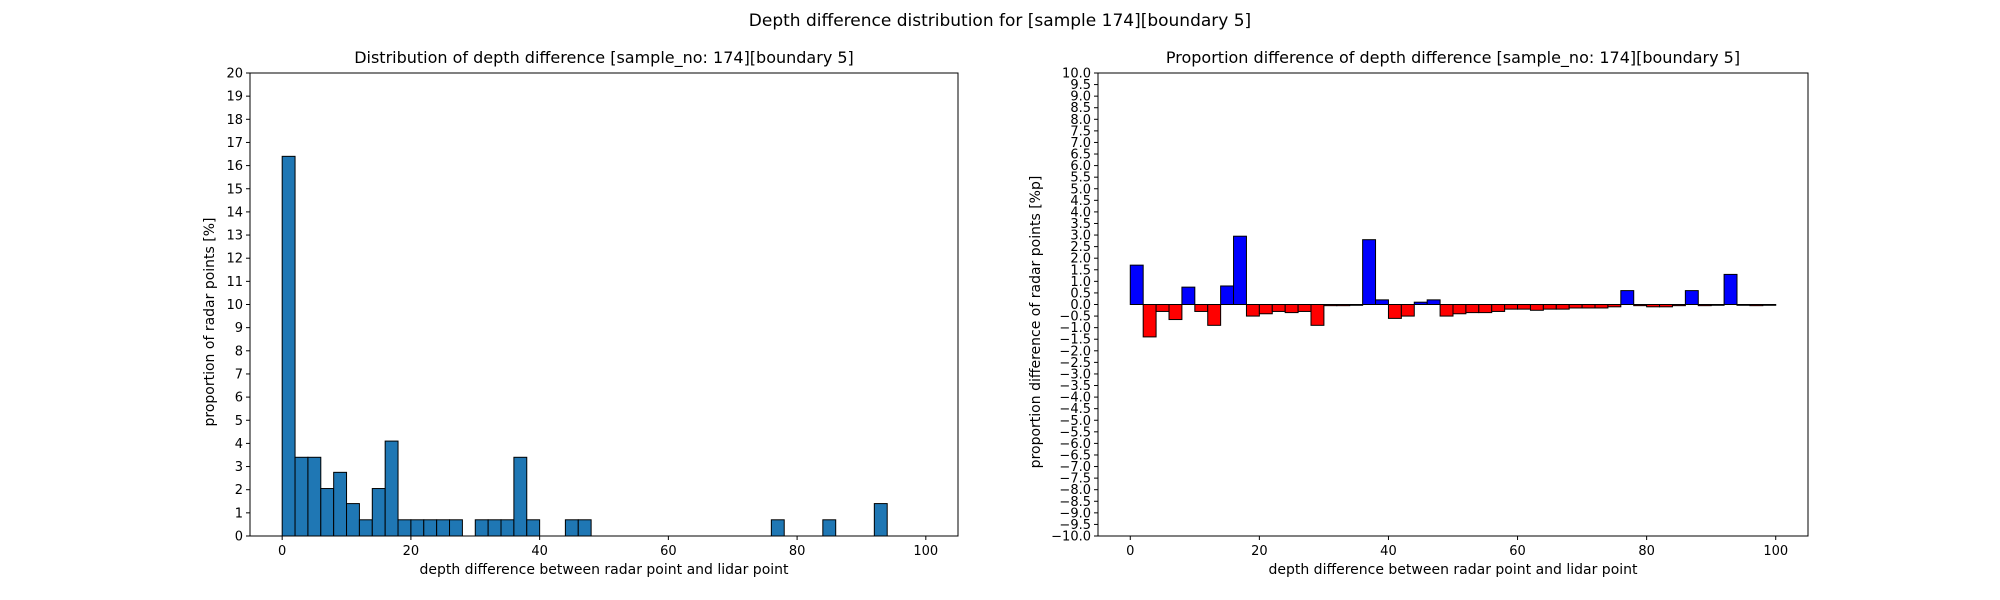 The height and width of the screenshot is (600, 2000). What do you see at coordinates (239, 537) in the screenshot?
I see `left-y-tick-label: 0` at bounding box center [239, 537].